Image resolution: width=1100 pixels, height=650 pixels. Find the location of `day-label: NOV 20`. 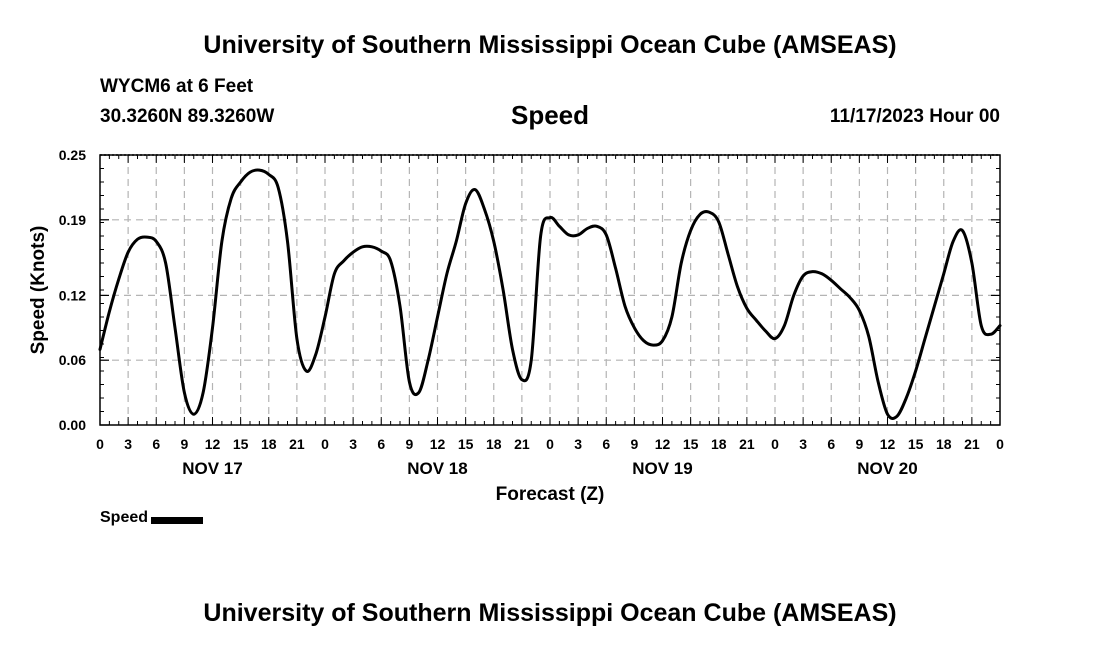

day-label: NOV 20 is located at coordinates (887, 468).